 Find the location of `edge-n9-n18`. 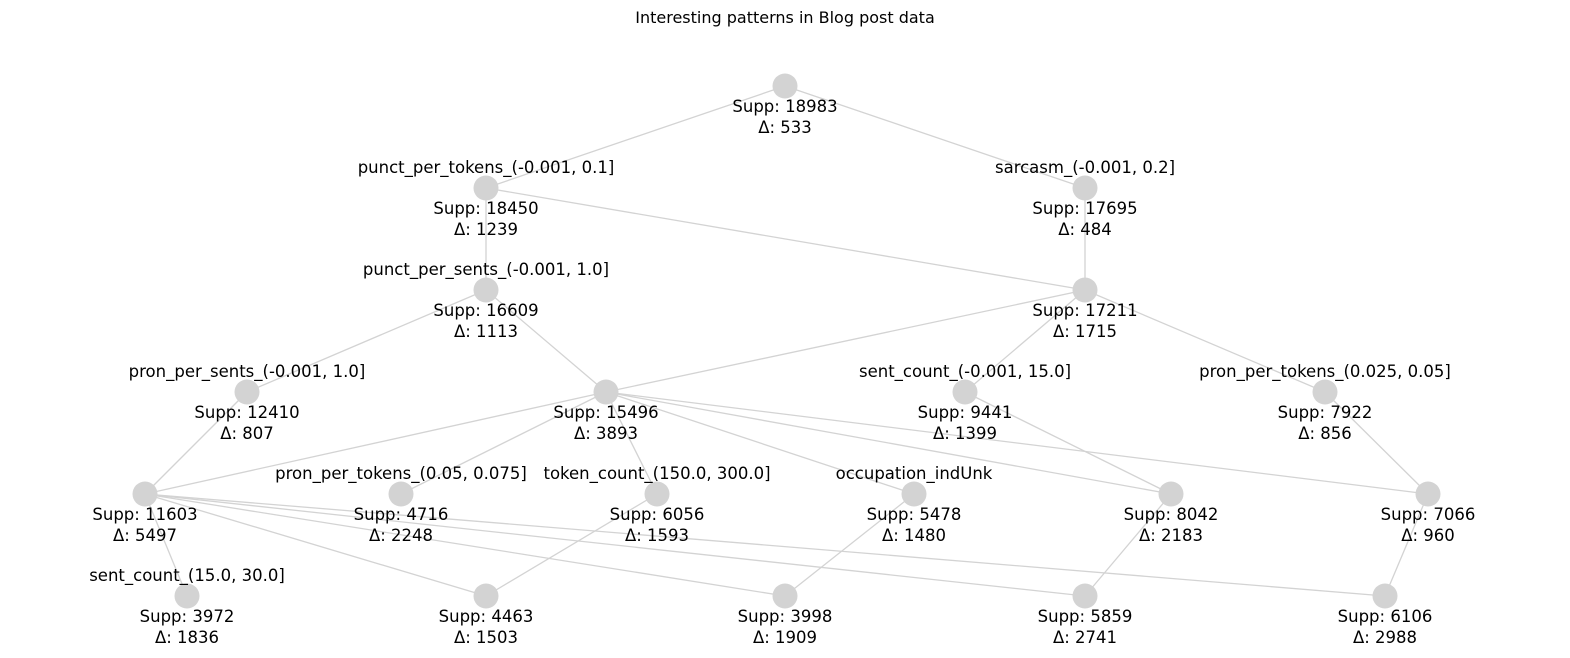

edge-n9-n18 is located at coordinates (615, 545).